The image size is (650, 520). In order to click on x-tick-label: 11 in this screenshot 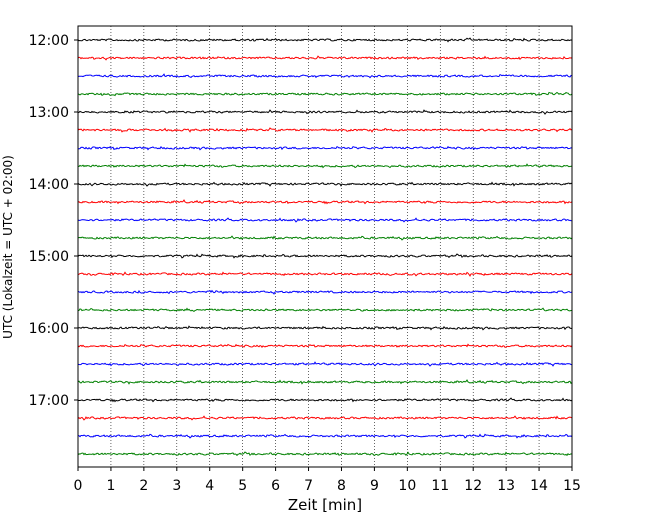, I will do `click(440, 486)`.